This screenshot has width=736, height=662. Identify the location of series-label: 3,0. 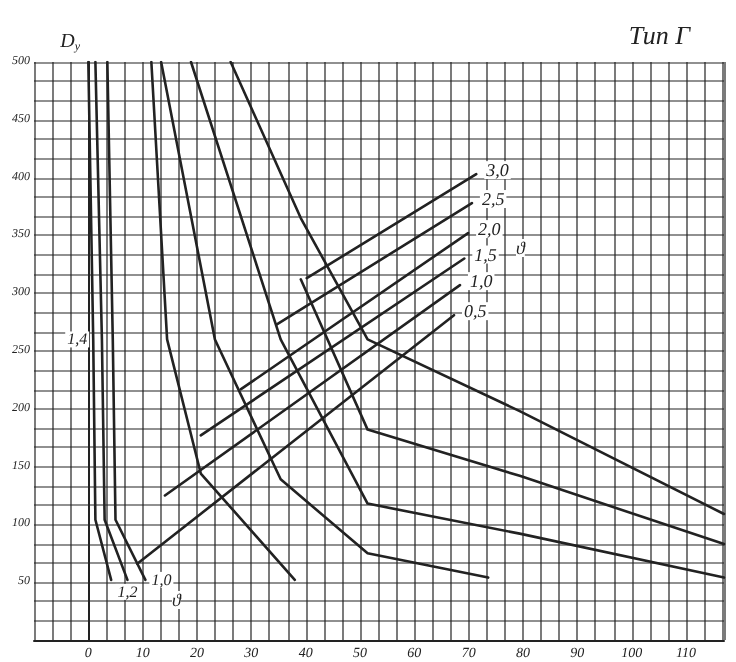
(497, 170).